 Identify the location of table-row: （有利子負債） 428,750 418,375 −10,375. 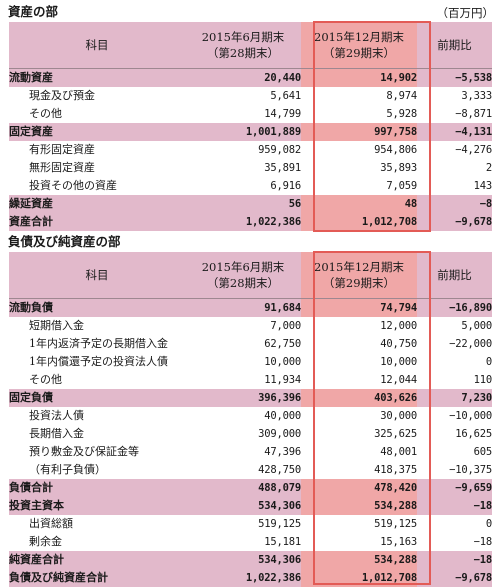
(250, 470).